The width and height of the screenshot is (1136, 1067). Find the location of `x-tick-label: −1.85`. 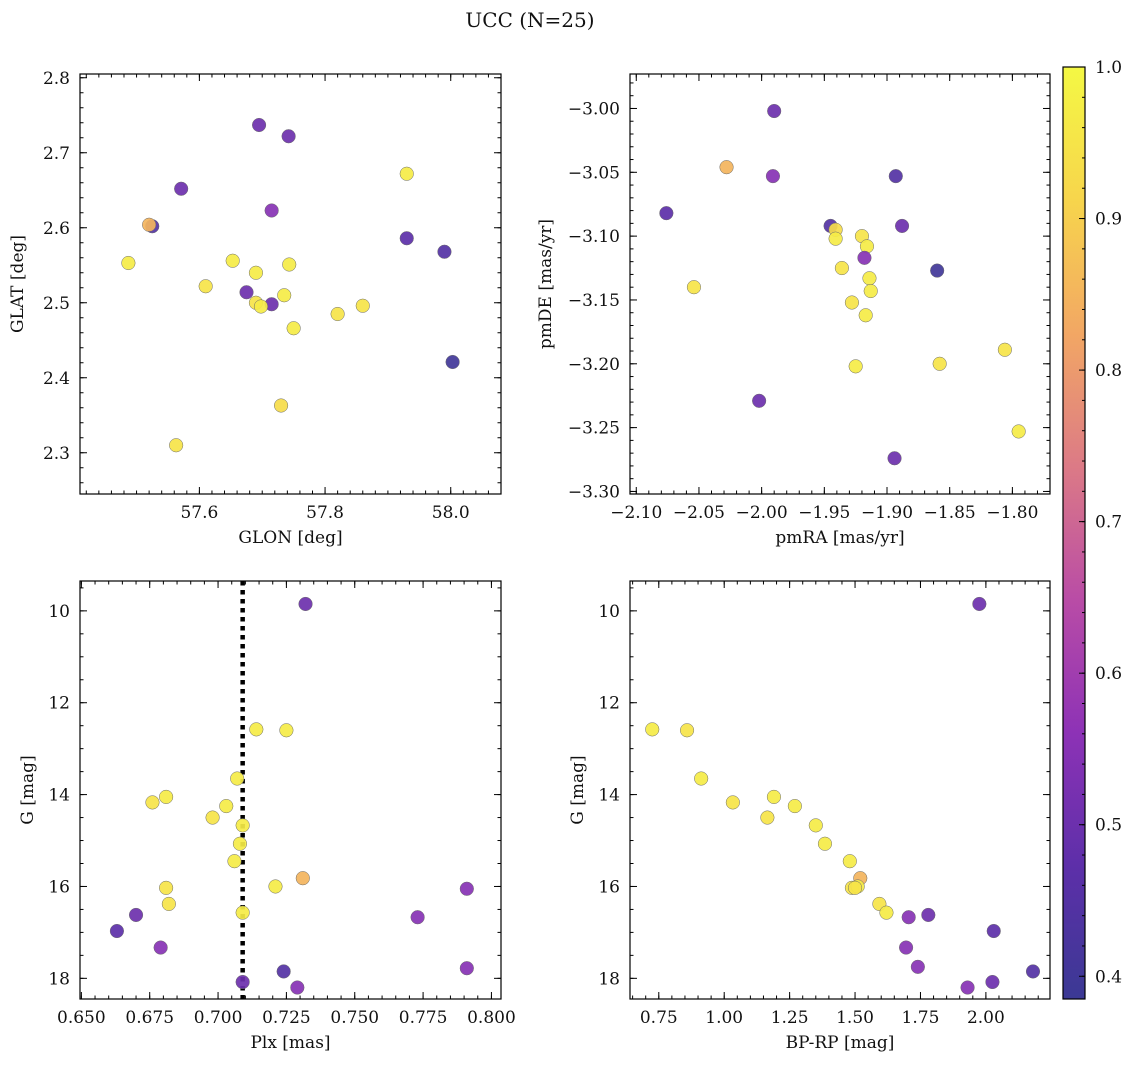

x-tick-label: −1.85 is located at coordinates (950, 513).